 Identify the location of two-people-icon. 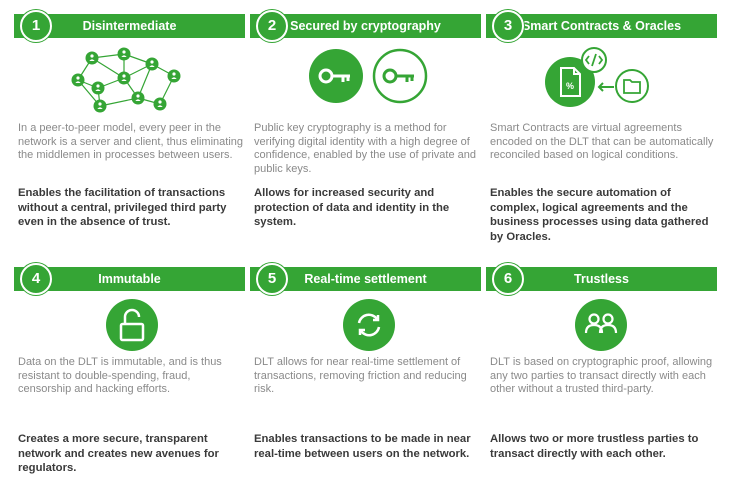
(601, 331).